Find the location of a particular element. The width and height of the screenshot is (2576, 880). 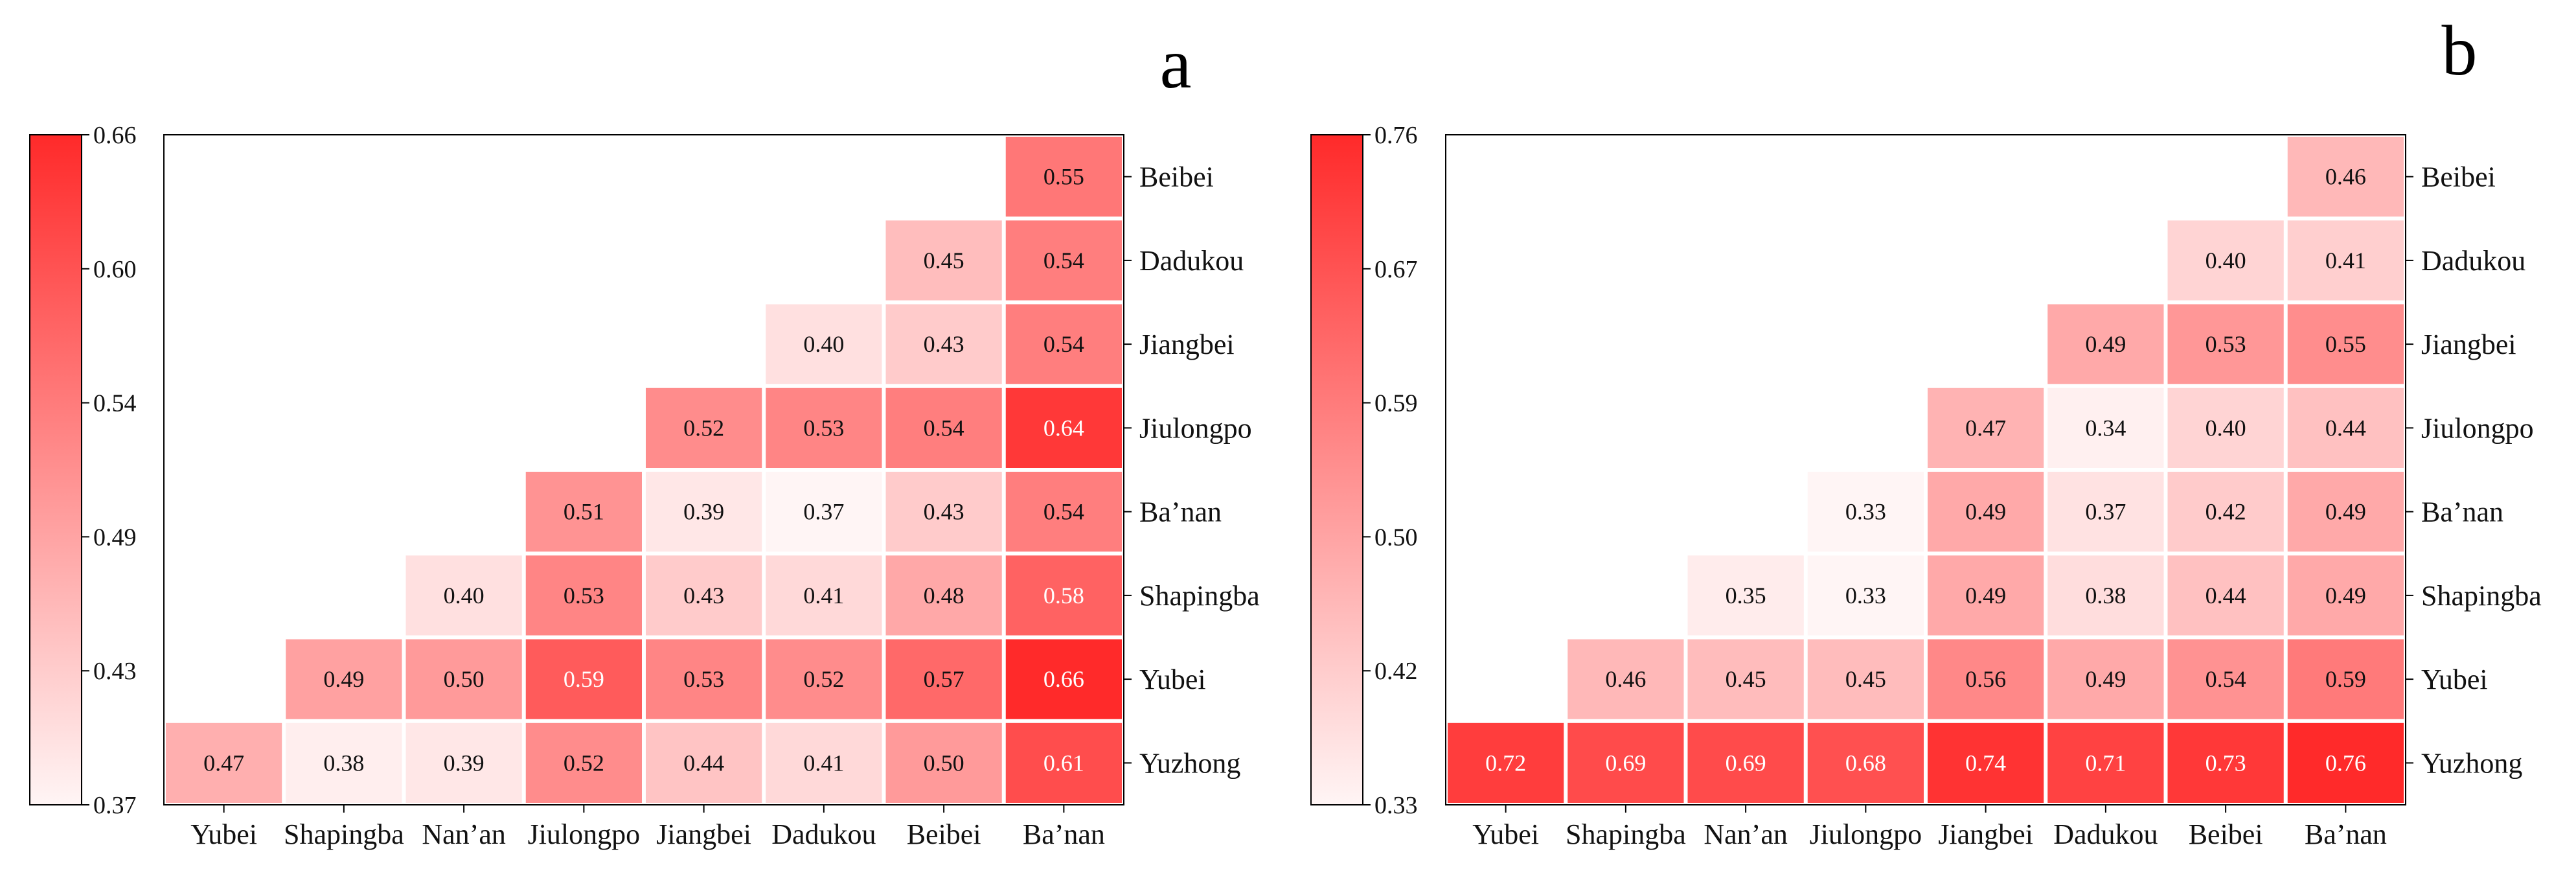

y-tick-label: Dadukou is located at coordinates (1191, 261).